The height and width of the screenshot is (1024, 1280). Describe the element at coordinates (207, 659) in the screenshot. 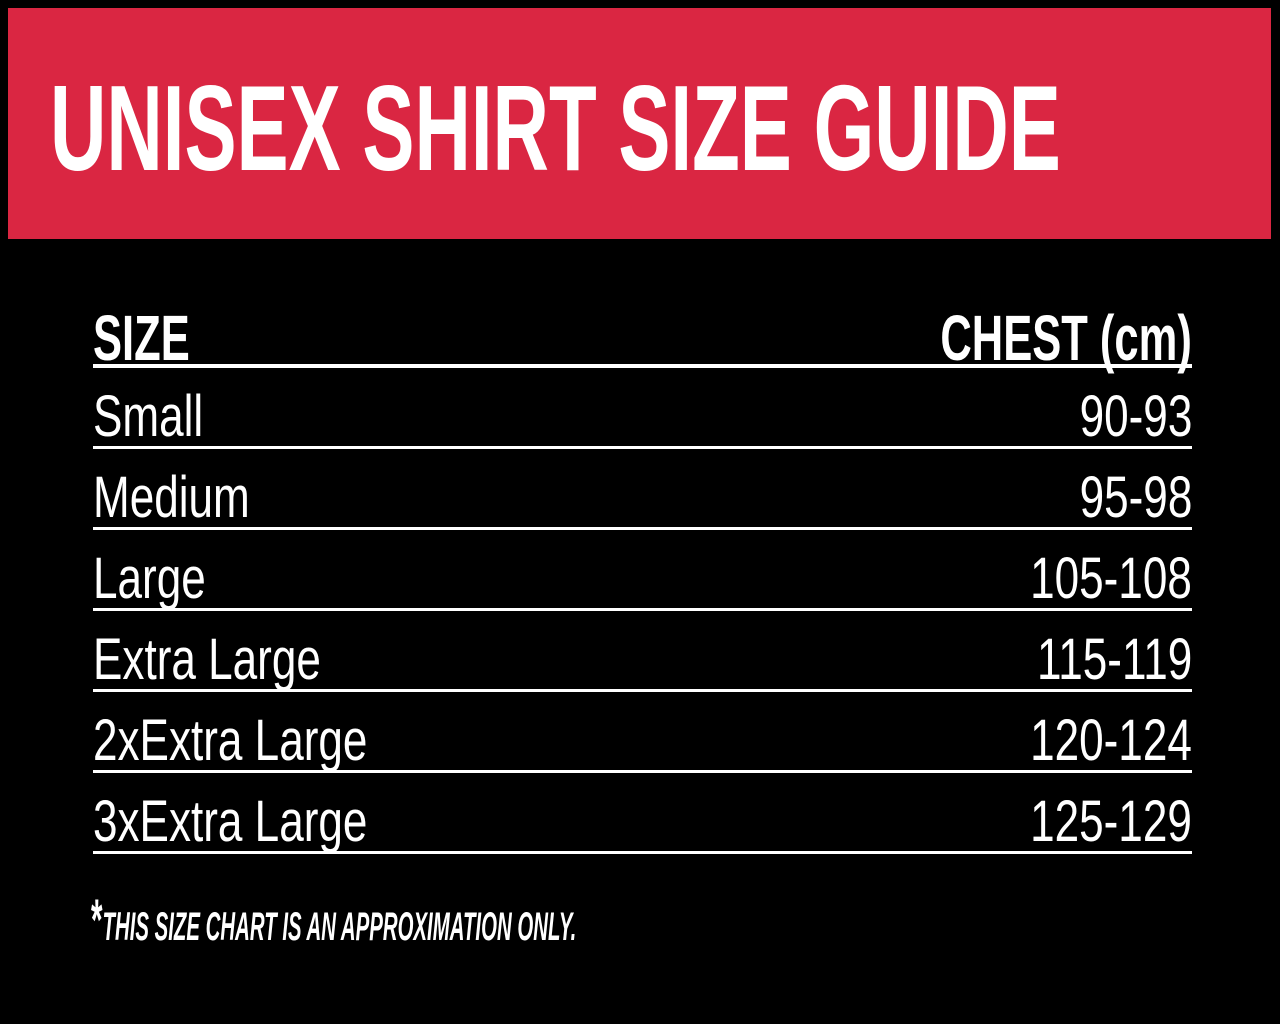

I see `size-cell: Extra Large` at that location.